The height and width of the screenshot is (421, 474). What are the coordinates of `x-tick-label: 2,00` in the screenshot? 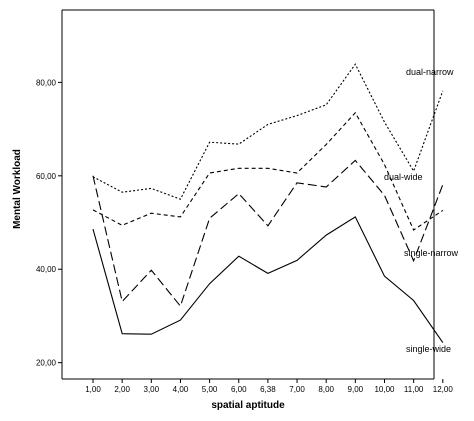 It's located at (122, 389).